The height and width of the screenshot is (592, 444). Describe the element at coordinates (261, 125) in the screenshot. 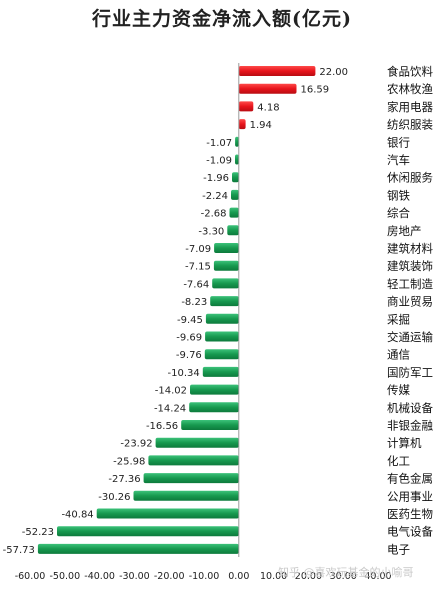

I see `value-label: 1.94` at that location.